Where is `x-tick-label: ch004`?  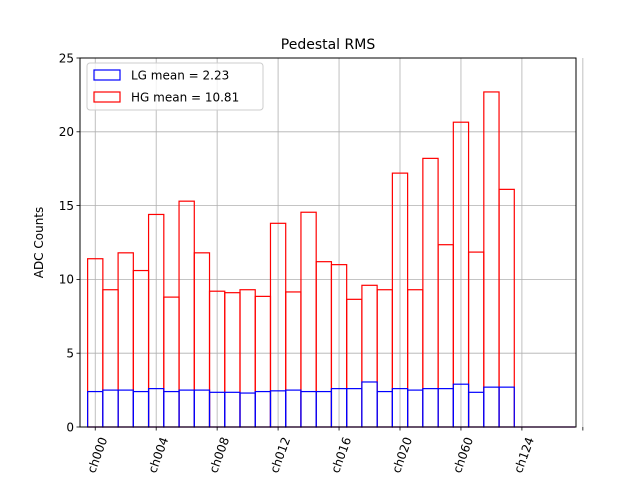 x-tick-label: ch004 is located at coordinates (158, 455).